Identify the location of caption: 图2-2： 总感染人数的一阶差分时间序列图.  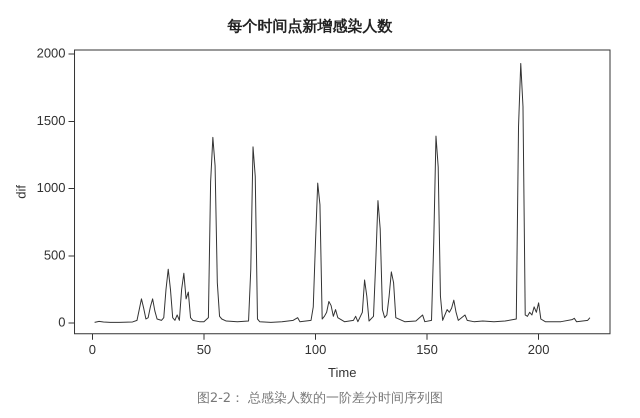
(320, 398).